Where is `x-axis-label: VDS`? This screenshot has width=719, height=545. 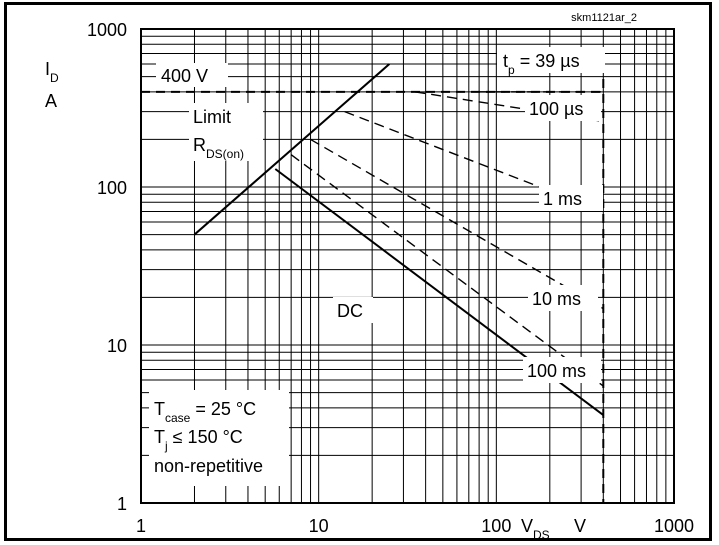
x-axis-label: VDS is located at coordinates (535, 527).